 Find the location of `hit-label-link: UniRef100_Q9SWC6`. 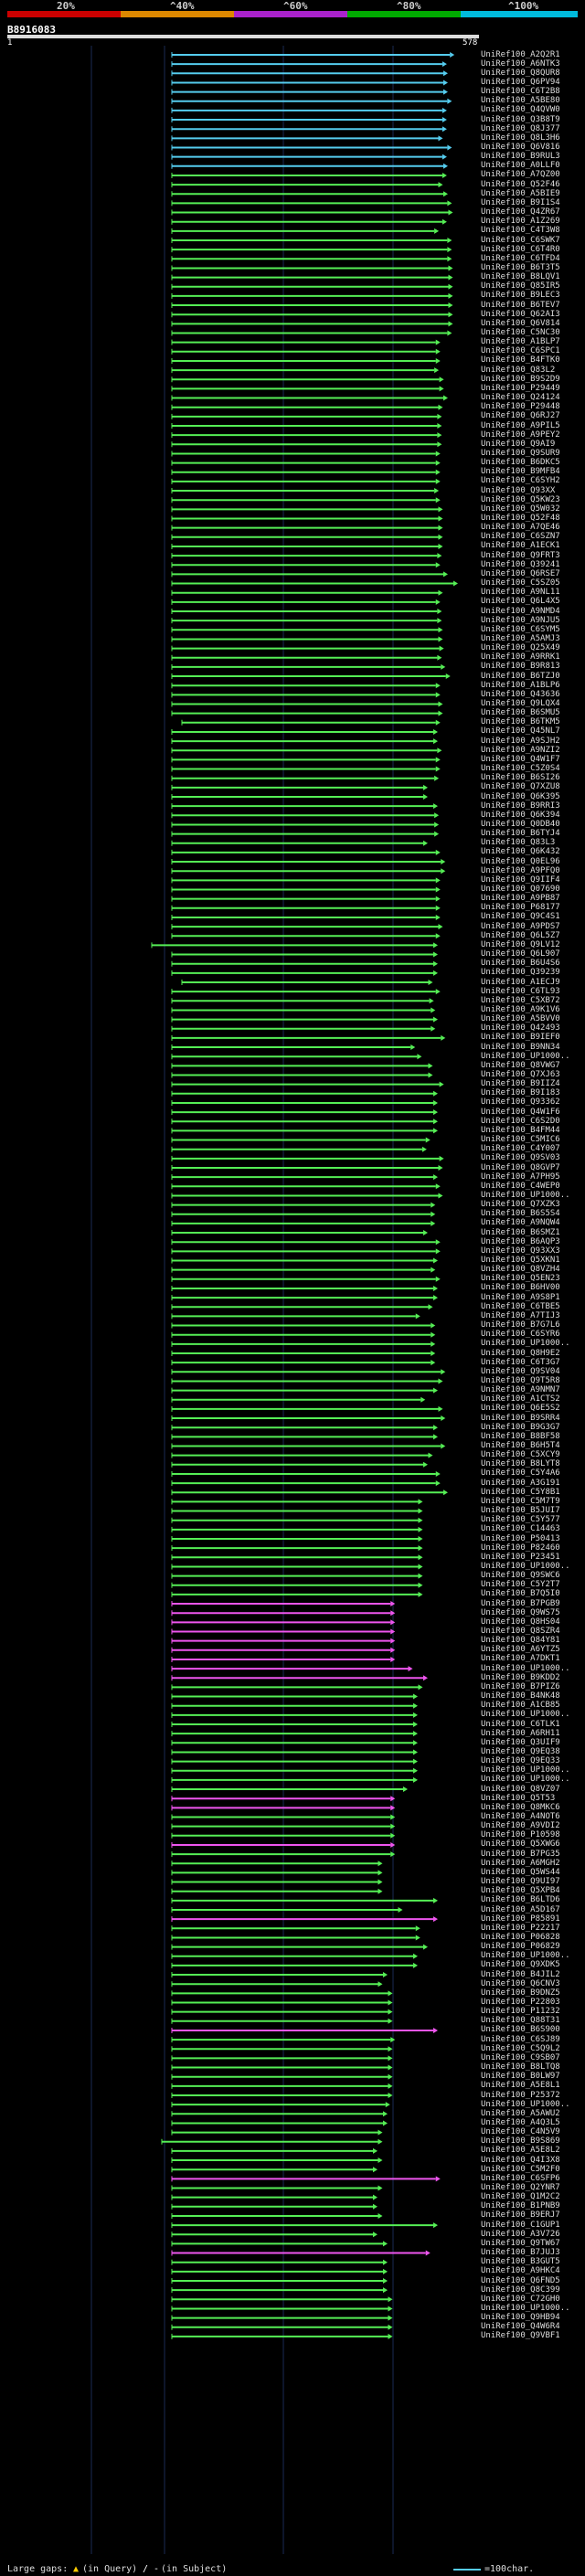

hit-label-link: UniRef100_Q9SWC6 is located at coordinates (520, 1576).